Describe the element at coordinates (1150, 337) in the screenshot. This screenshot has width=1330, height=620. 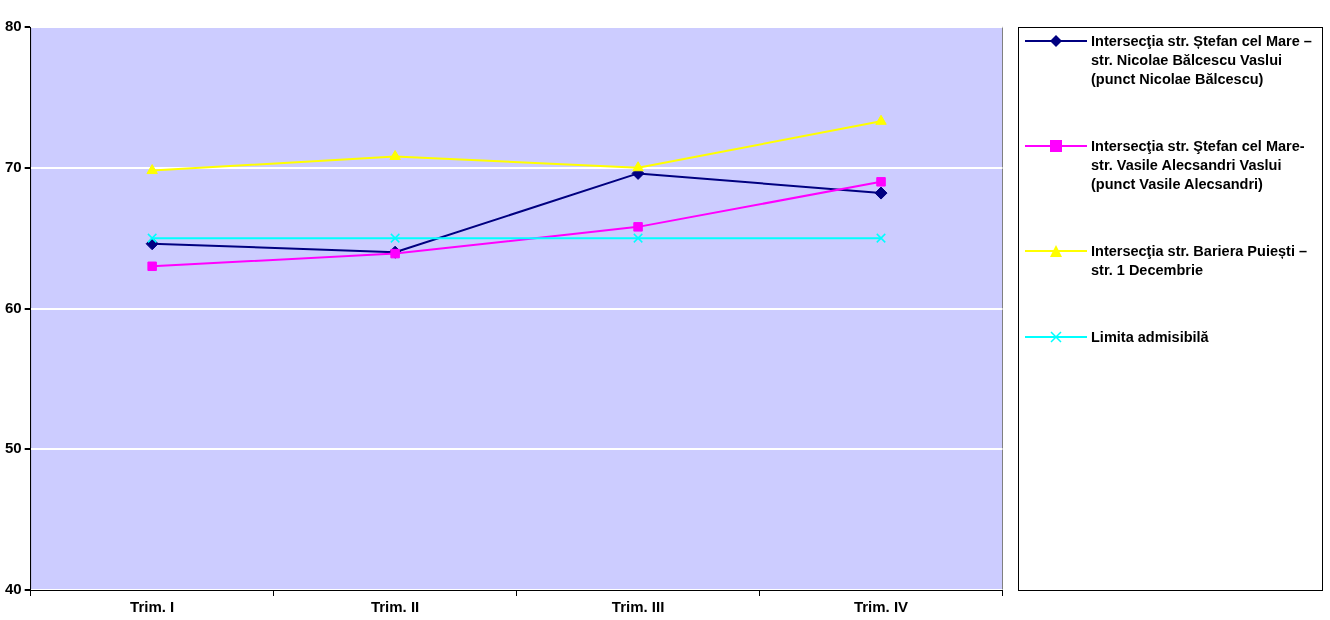
I see `legend-label: Limita admisibilă` at that location.